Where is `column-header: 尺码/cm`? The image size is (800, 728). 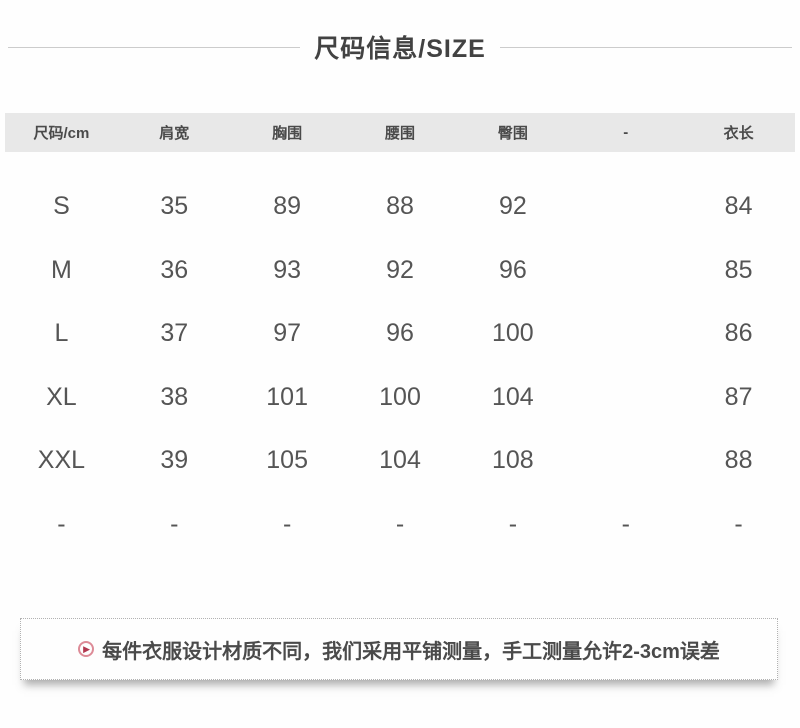
column-header: 尺码/cm is located at coordinates (61, 133).